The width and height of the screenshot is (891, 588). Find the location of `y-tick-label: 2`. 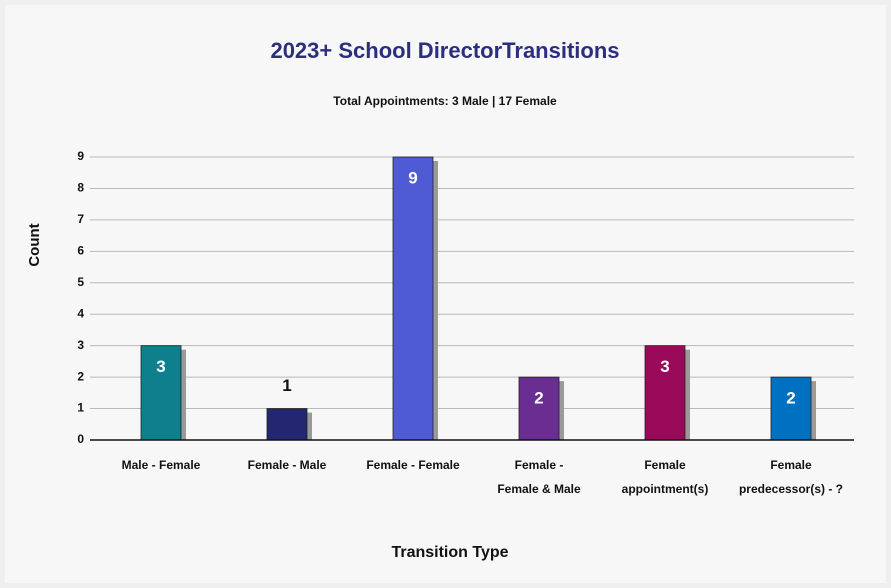

y-tick-label: 2 is located at coordinates (80, 376).